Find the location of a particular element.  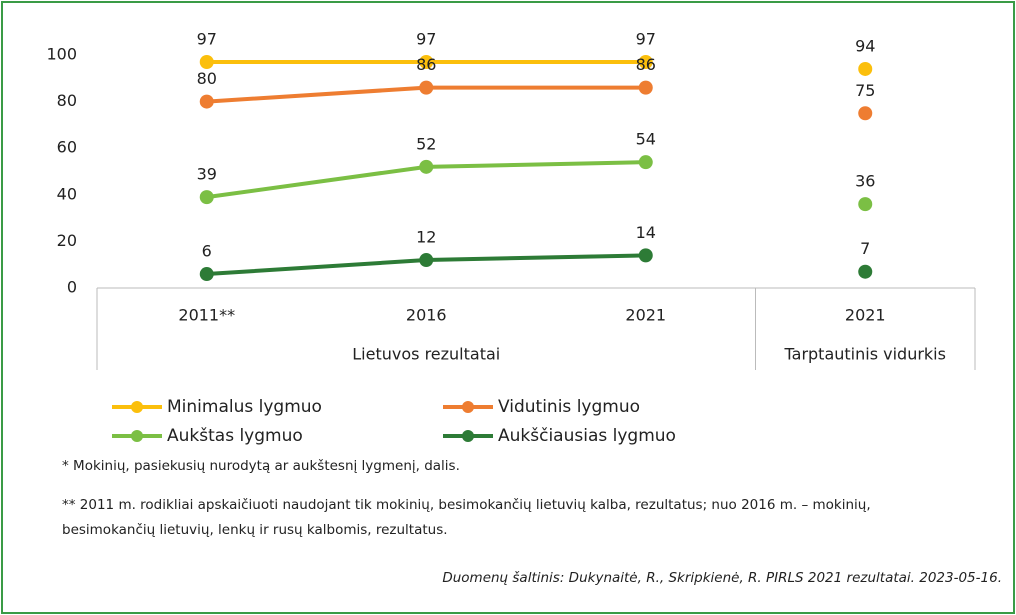

y-tick-label: 0 is located at coordinates (72, 287).